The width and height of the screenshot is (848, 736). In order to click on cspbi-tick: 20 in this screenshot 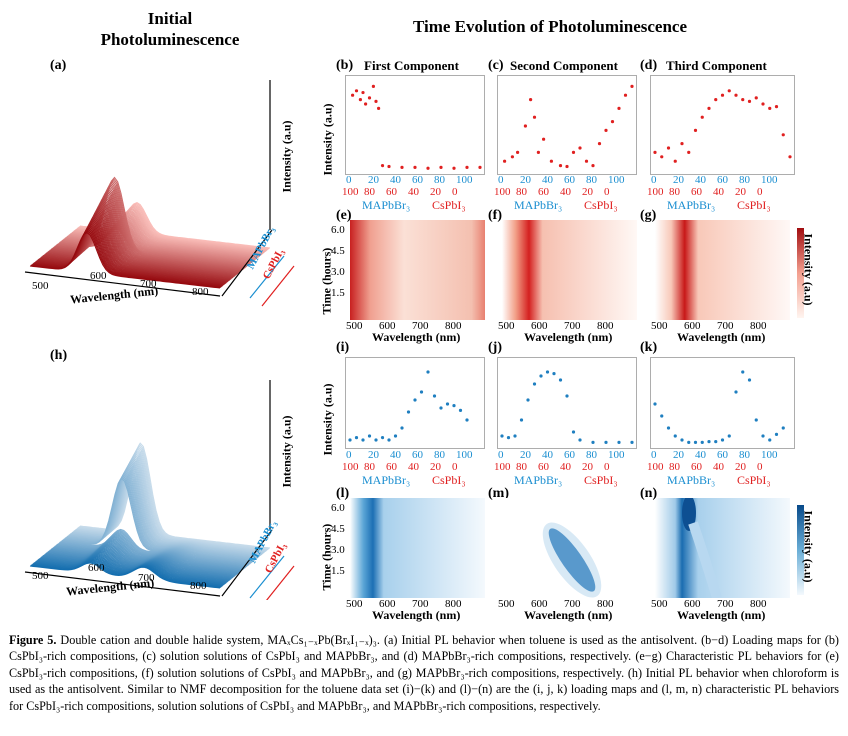, I will do `click(740, 467)`.